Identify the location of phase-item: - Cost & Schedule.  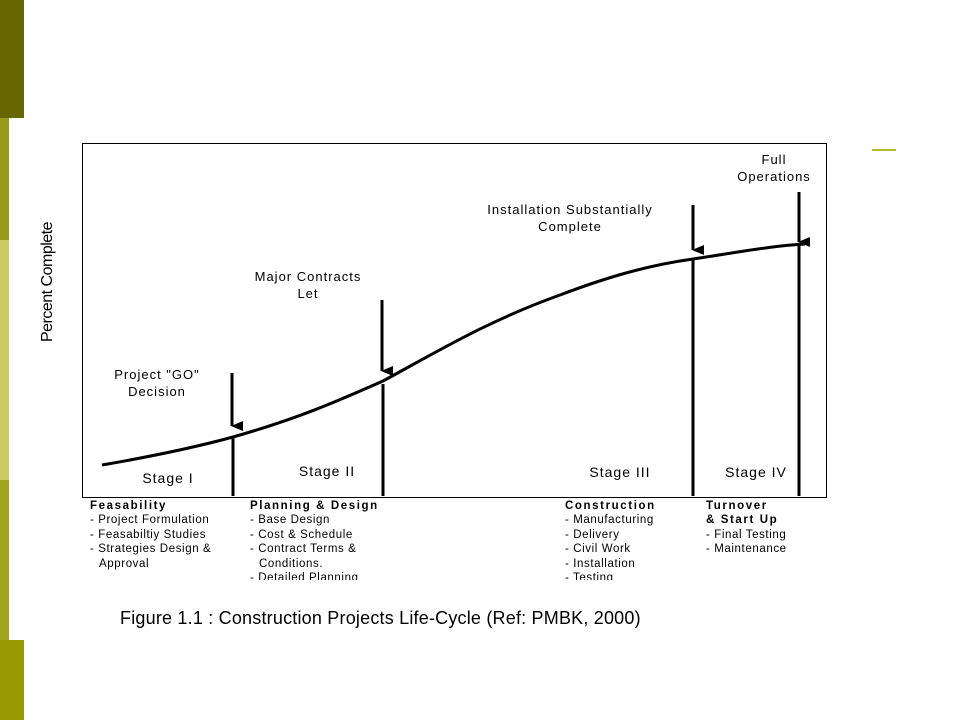
(301, 534).